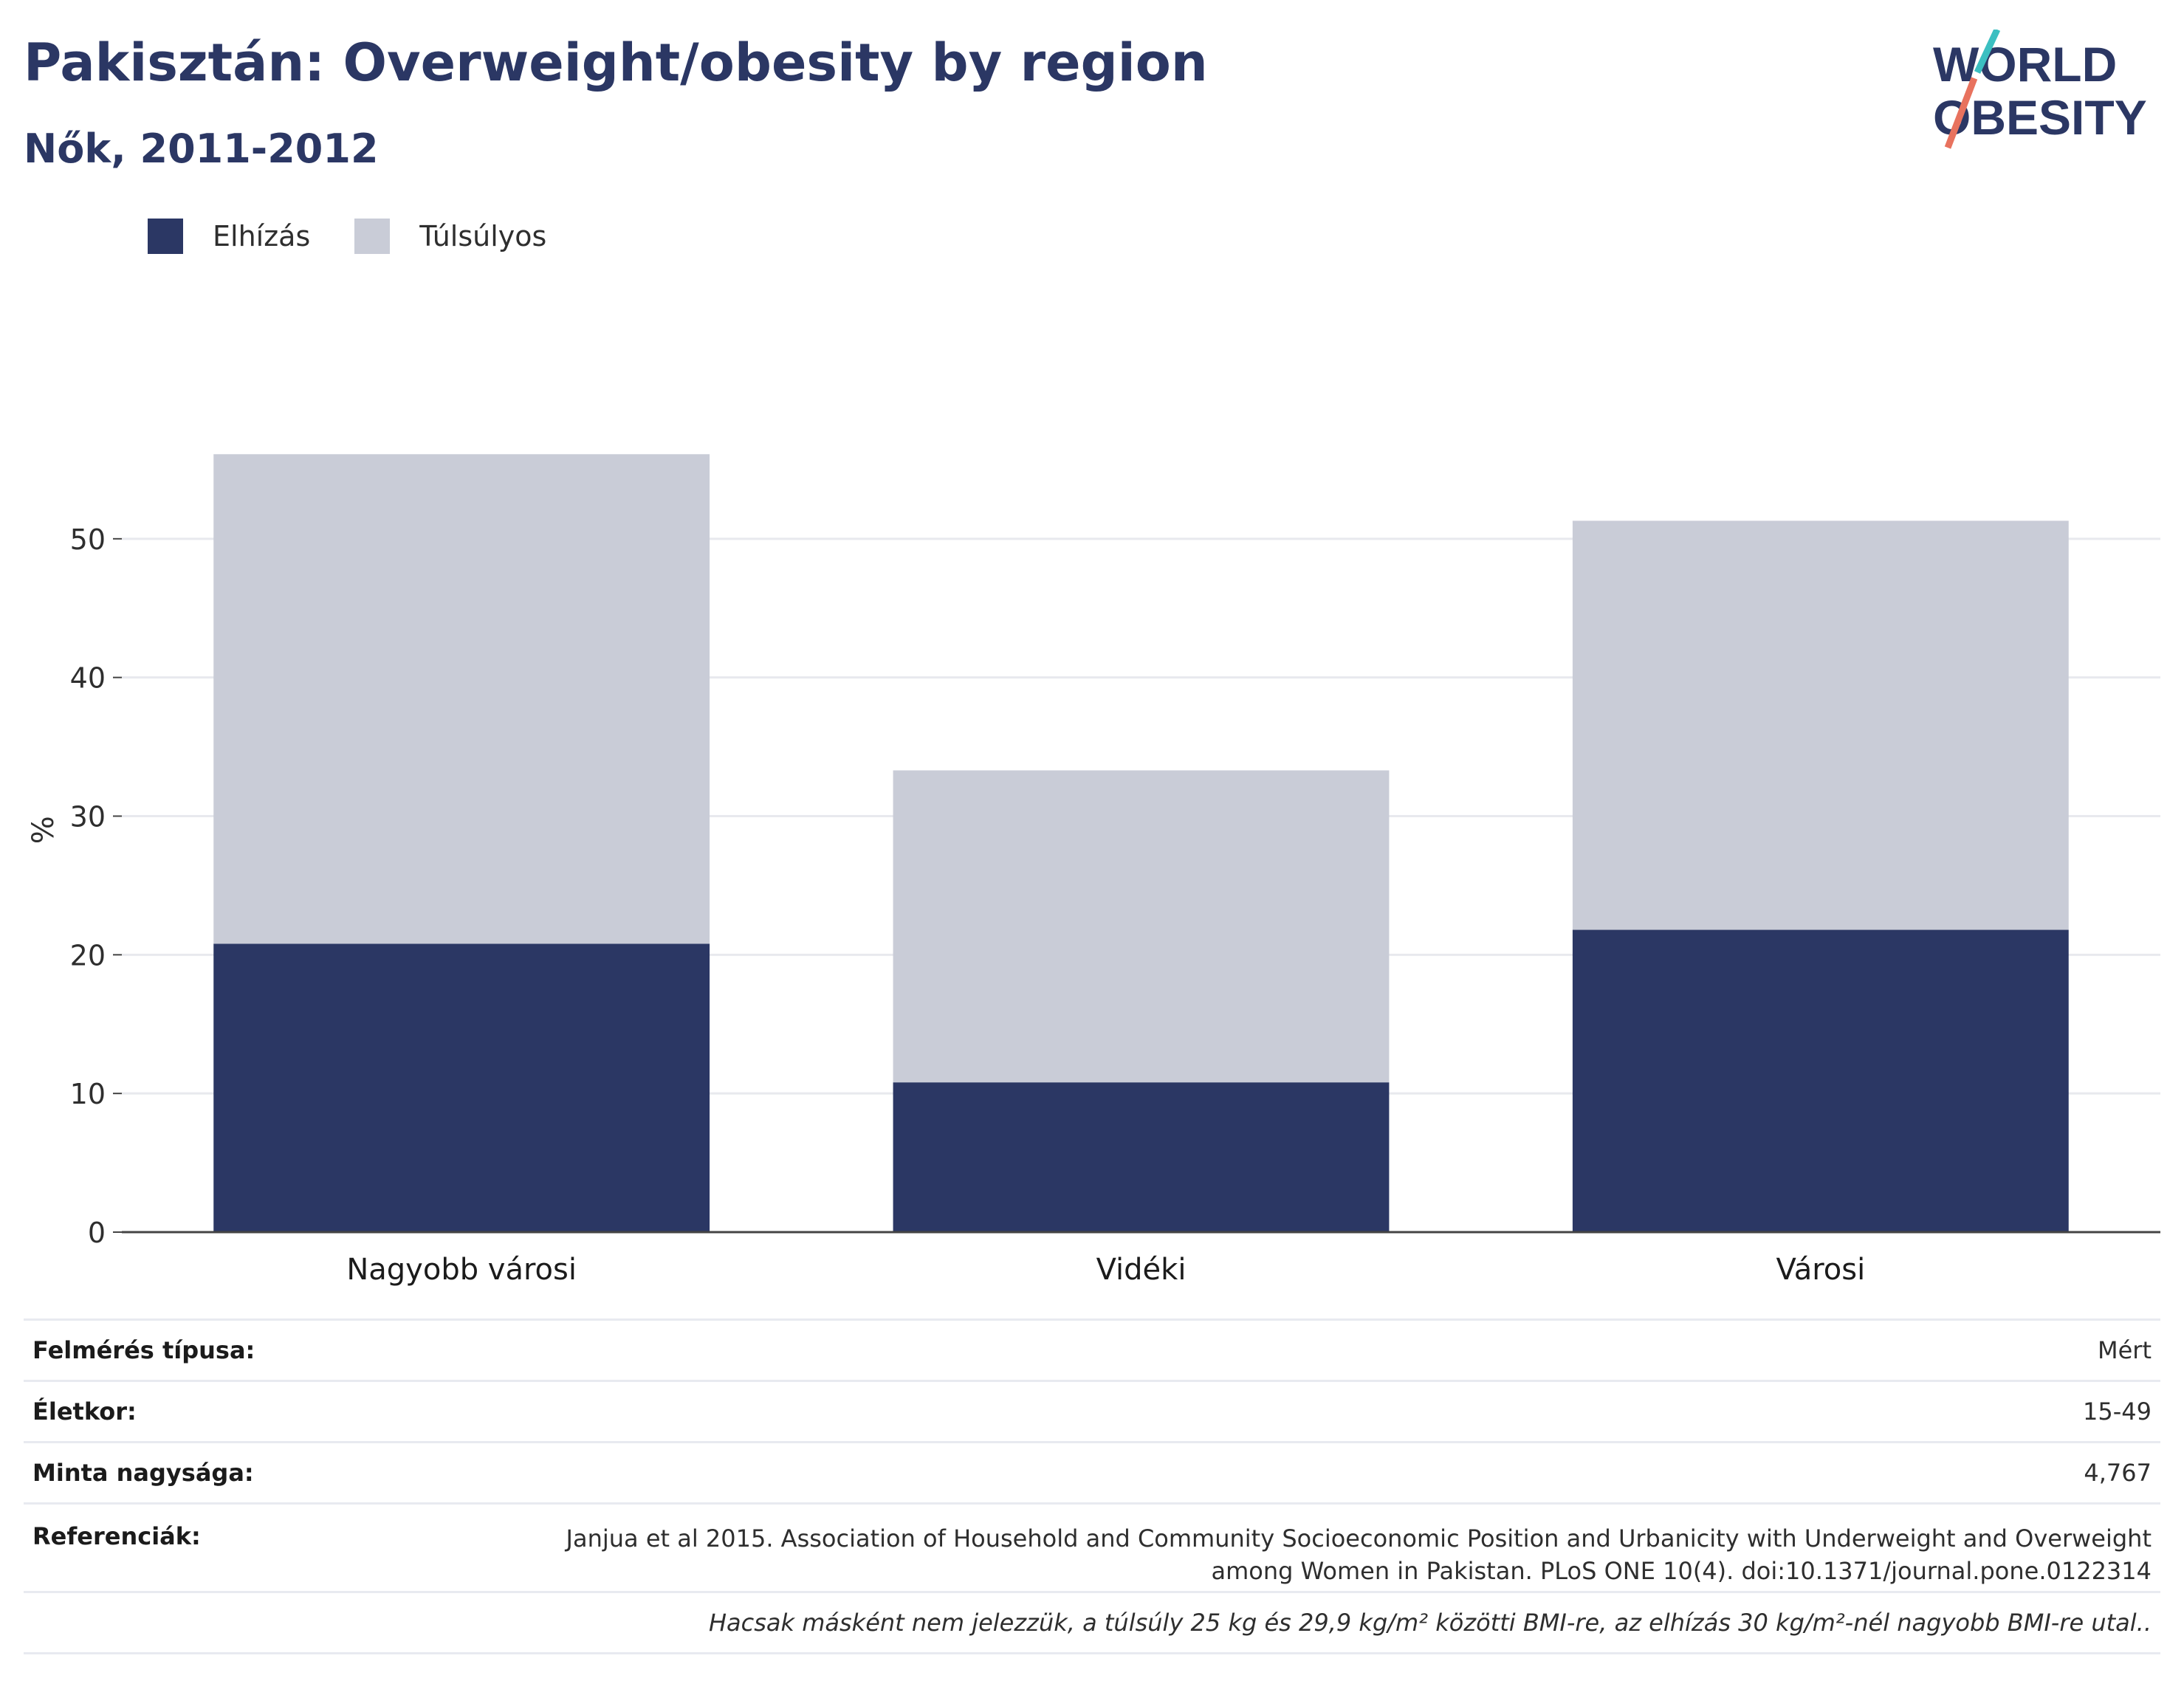  I want to click on info-row-sample-size: Minta nagysága: 4,767, so click(1092, 1471).